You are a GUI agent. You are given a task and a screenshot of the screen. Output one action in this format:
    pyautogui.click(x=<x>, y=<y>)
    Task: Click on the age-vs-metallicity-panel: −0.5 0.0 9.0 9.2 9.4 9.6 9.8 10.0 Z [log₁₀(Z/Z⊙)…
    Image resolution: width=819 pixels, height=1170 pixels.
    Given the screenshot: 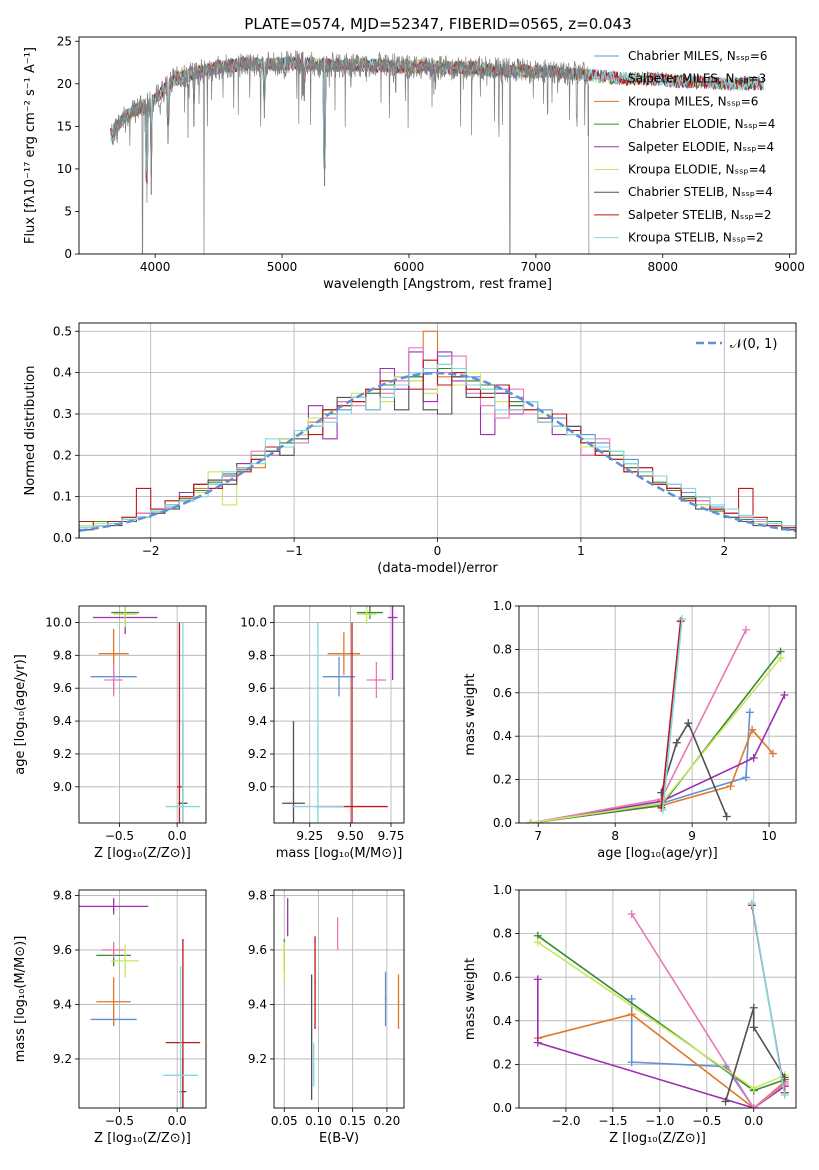 What is the action you would take?
    pyautogui.click(x=110, y=733)
    